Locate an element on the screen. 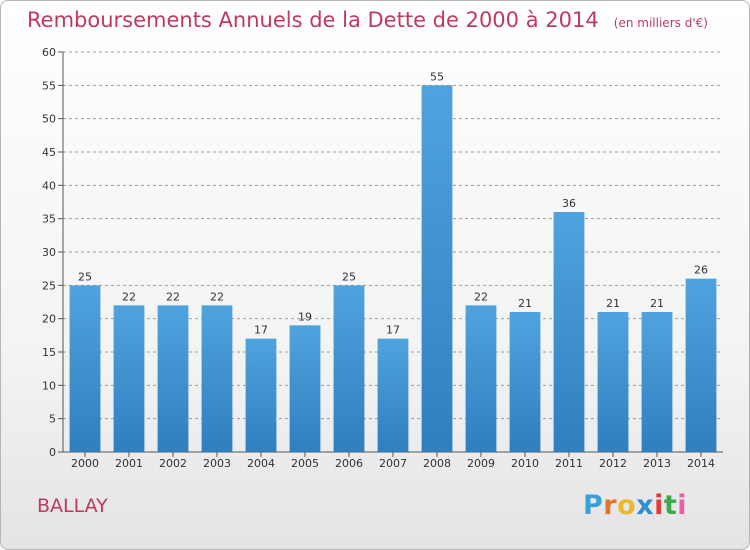 This screenshot has height=550, width=750. bar-value-label: 36 is located at coordinates (569, 203).